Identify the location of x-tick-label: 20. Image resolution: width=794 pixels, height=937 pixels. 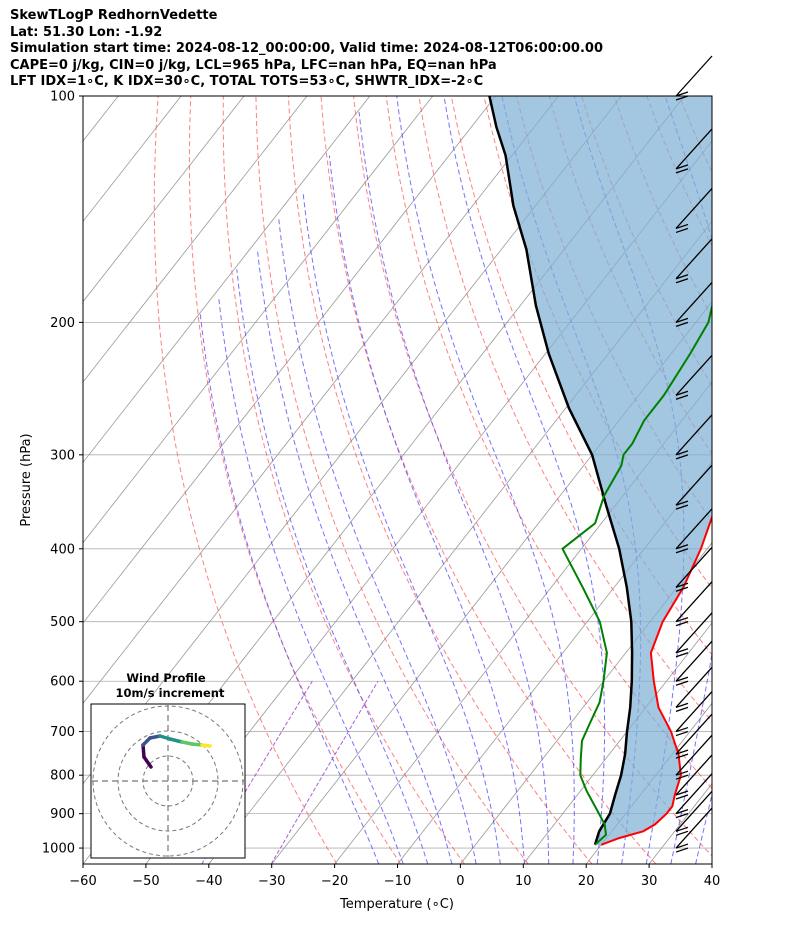
(586, 881).